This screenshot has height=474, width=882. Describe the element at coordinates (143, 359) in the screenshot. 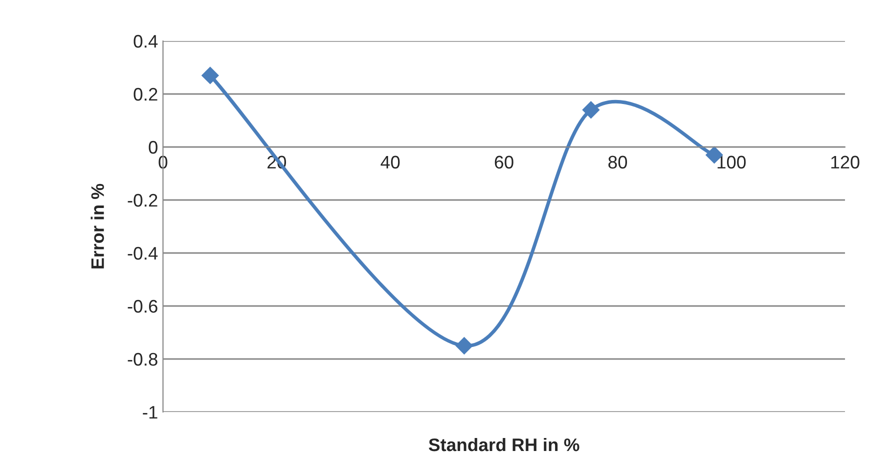

I see `y-tick-label: -0.8` at that location.